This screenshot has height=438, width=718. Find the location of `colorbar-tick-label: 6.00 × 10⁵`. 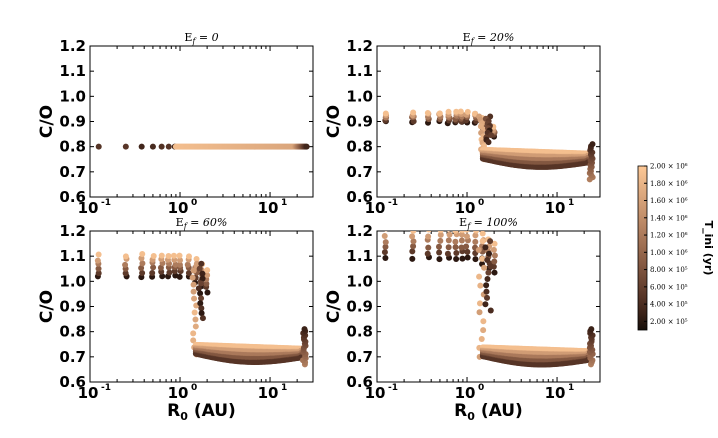

colorbar-tick-label: 6.00 × 10⁵ is located at coordinates (669, 287).